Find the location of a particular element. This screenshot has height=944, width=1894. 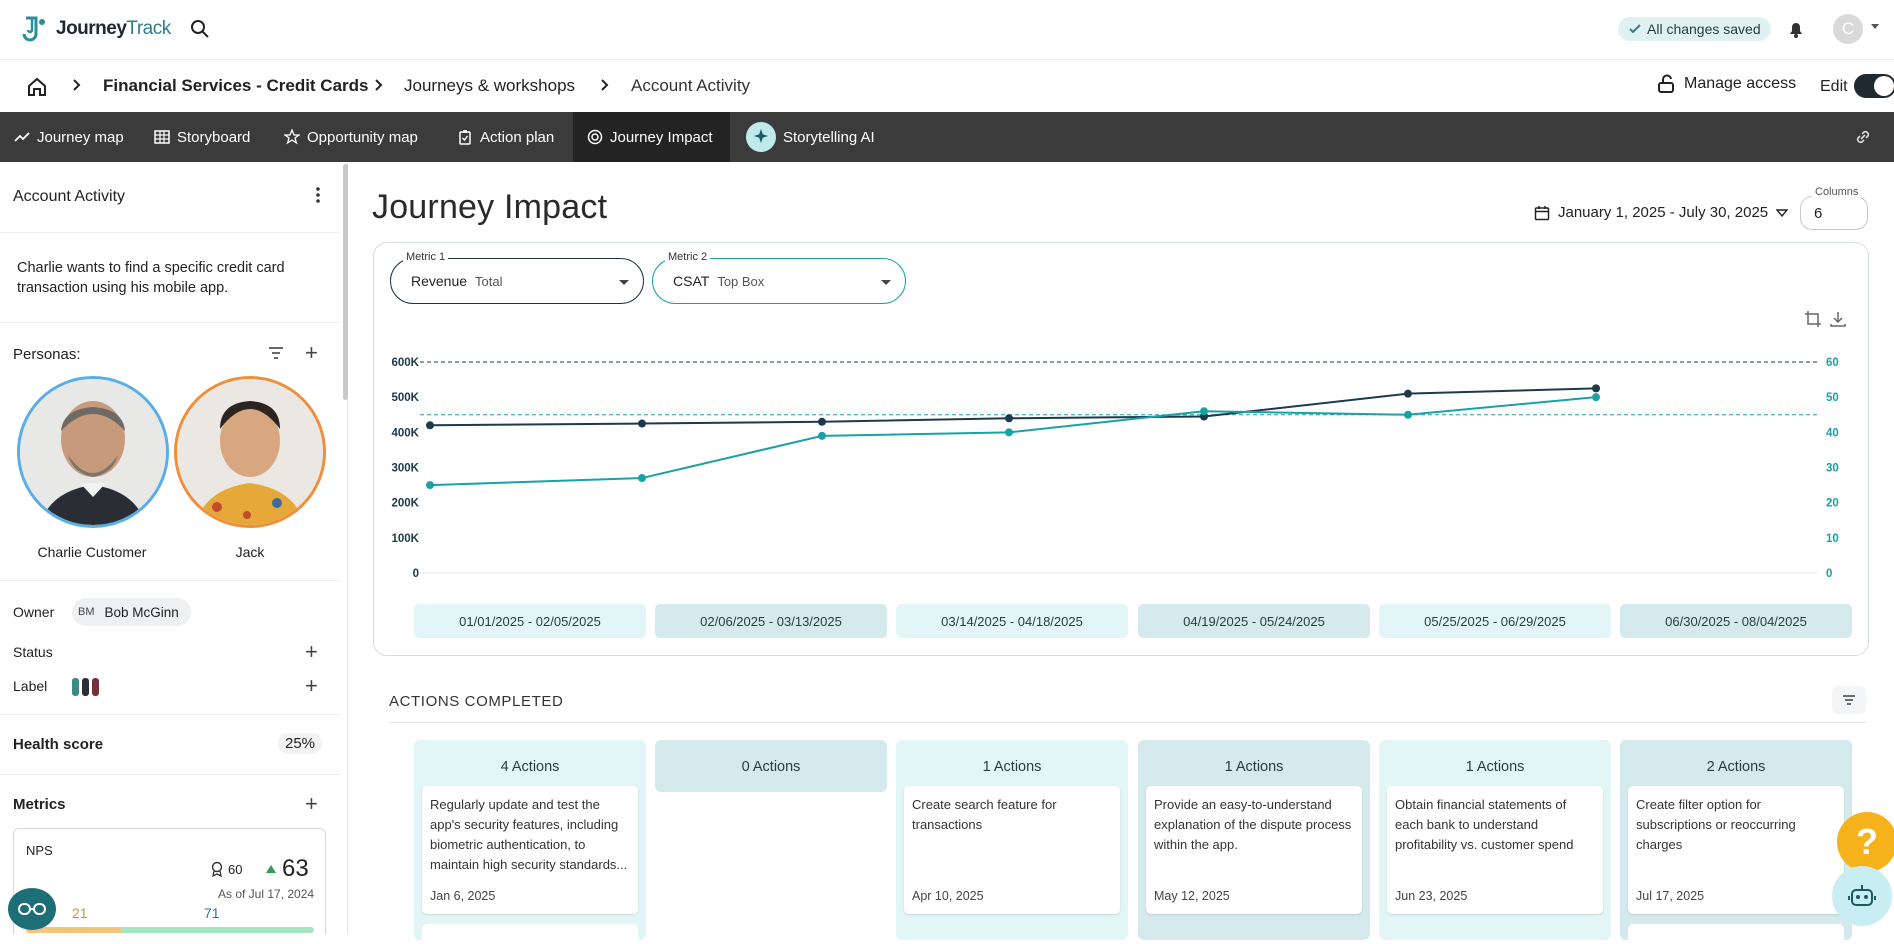

filter-icon is located at coordinates (276, 353).